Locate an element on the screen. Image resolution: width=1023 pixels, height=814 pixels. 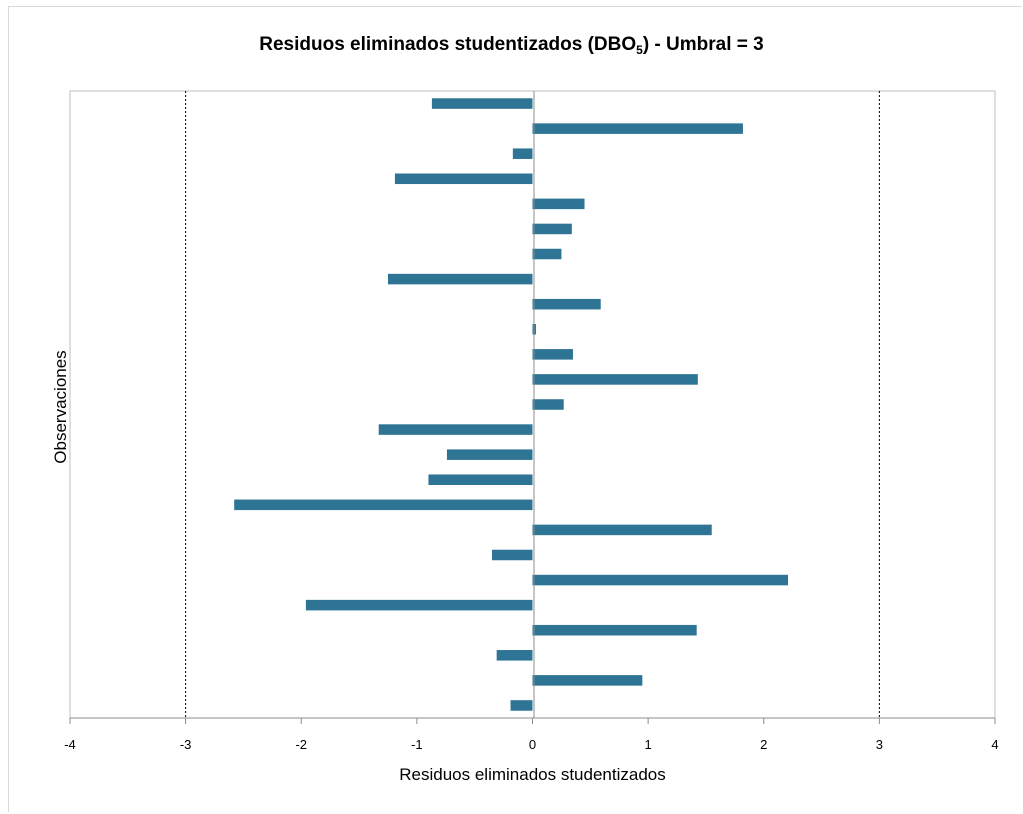
x-tick-label: -4 is located at coordinates (70, 744).